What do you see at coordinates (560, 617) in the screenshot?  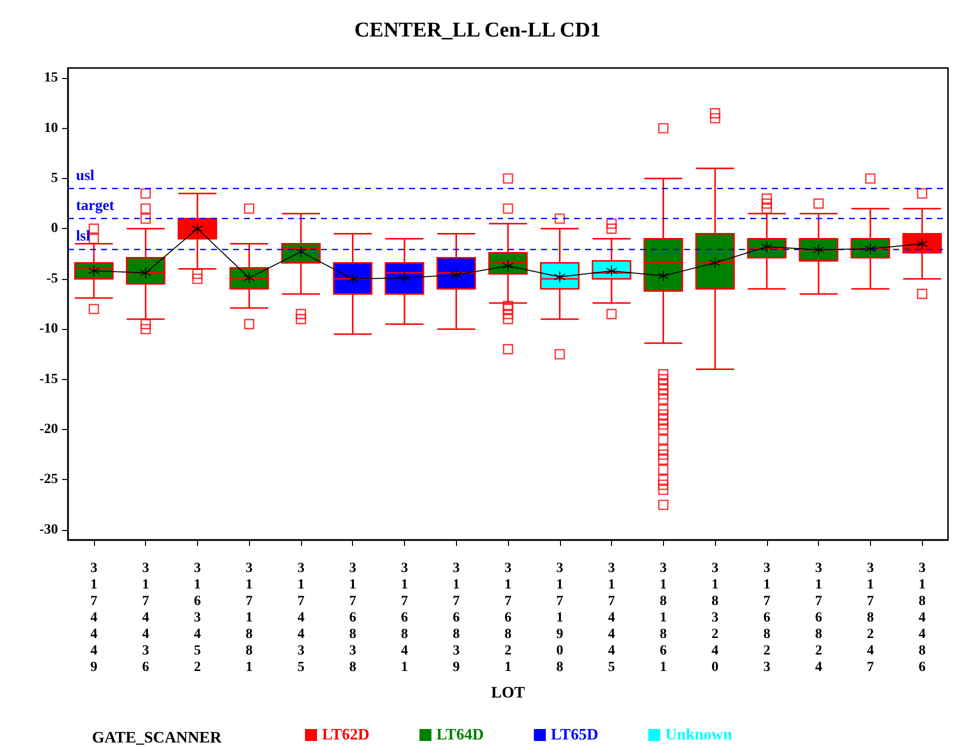 I see `x-tick-label: 3171908` at bounding box center [560, 617].